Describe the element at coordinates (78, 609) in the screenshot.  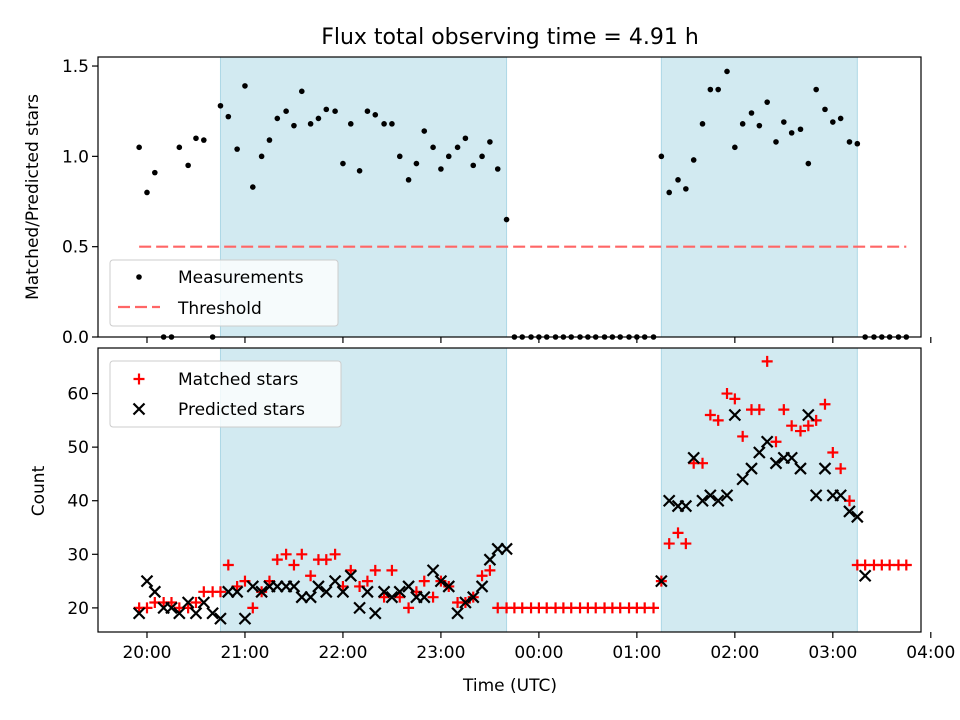
I see `bottom-y-tick-label: 20` at that location.